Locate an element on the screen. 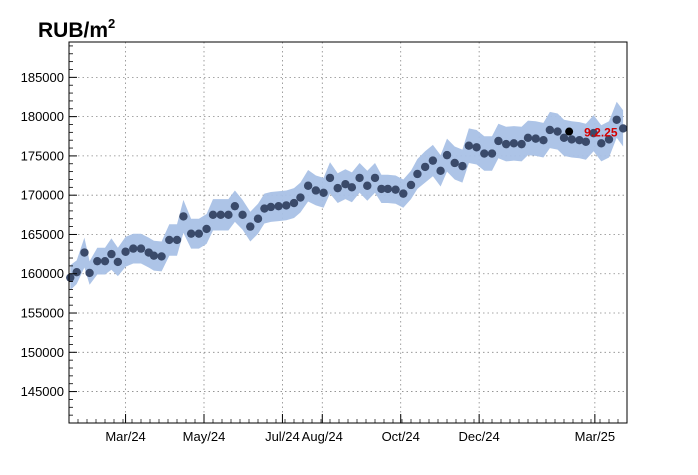 The height and width of the screenshot is (475, 698). x-tick-label: Jul/24 is located at coordinates (282, 436).